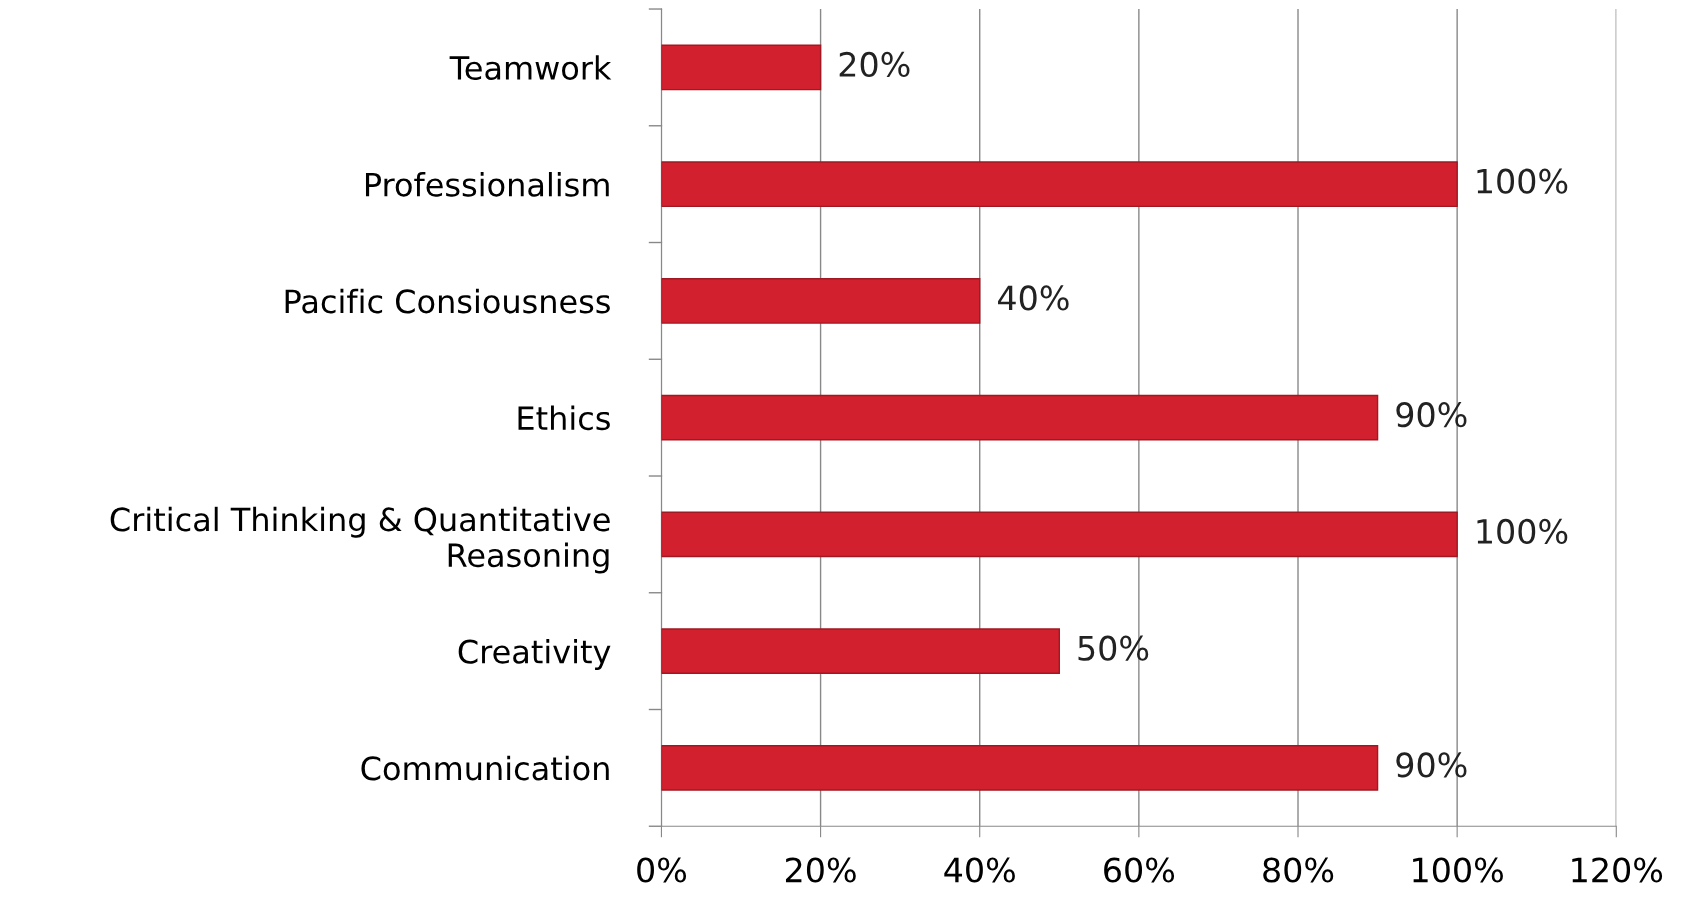 This screenshot has height=903, width=1696. Describe the element at coordinates (485, 768) in the screenshot. I see `y-tick-label: Communication` at that location.